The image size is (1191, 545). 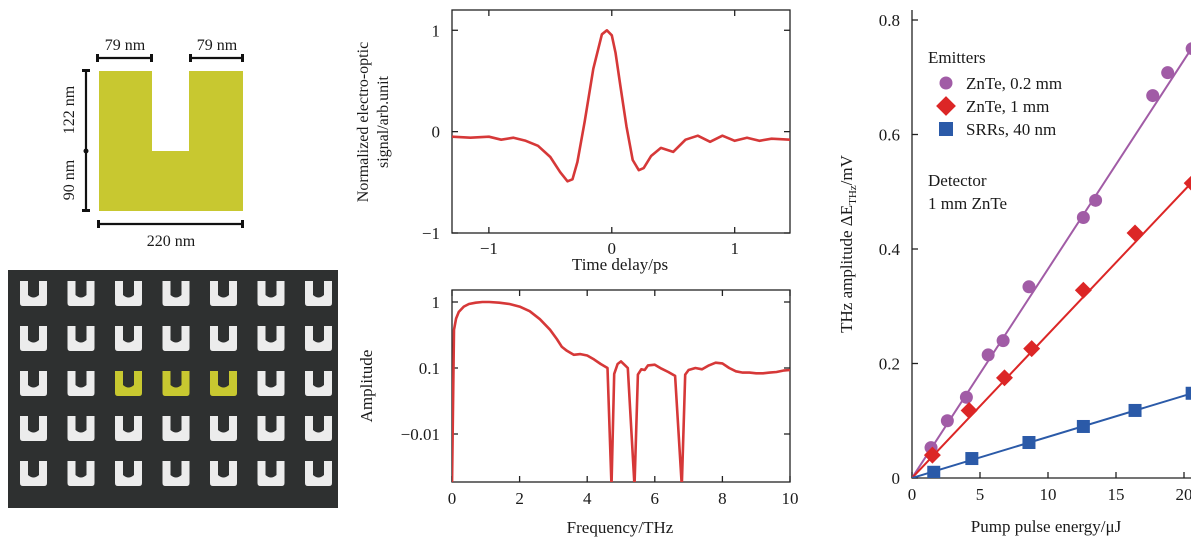 What do you see at coordinates (519, 498) in the screenshot?
I see `spectrum-x-tick-label: 2` at bounding box center [519, 498].